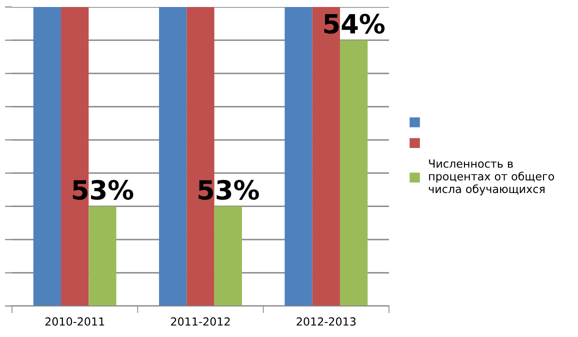  What do you see at coordinates (200, 321) in the screenshot?
I see `x-tick-label: 2011-2012` at bounding box center [200, 321].